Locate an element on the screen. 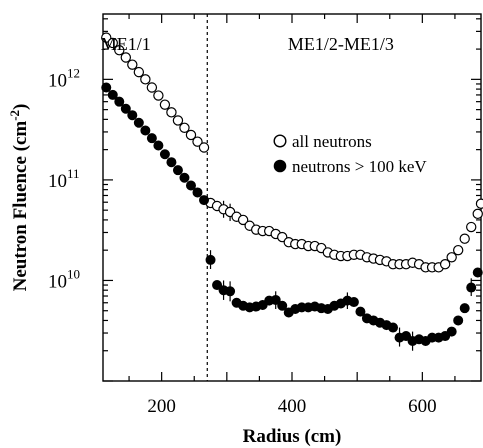 Image resolution: width=483 pixels, height=448 pixels. legend-label-neutrons-100kev: neutrons > 100 keV is located at coordinates (359, 166).